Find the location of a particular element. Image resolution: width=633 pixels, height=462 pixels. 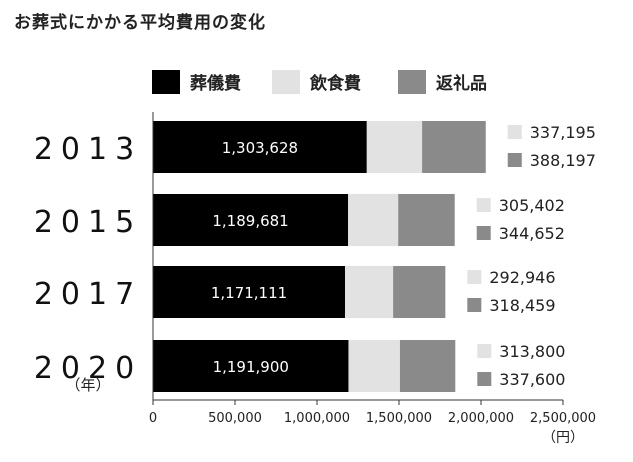

x-tick-label-5: 2,500,000 is located at coordinates (563, 418).